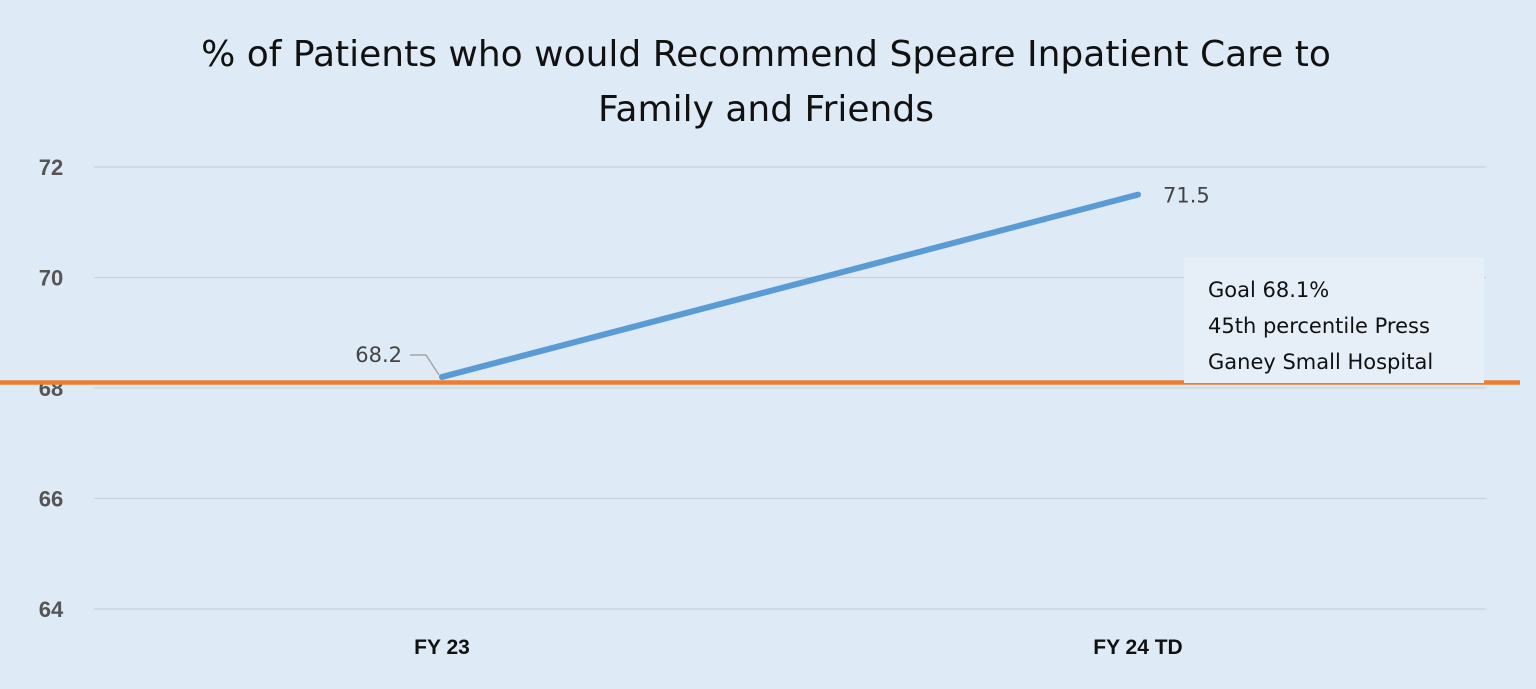 The width and height of the screenshot is (1536, 689). I want to click on data-label: 68.2, so click(378, 355).